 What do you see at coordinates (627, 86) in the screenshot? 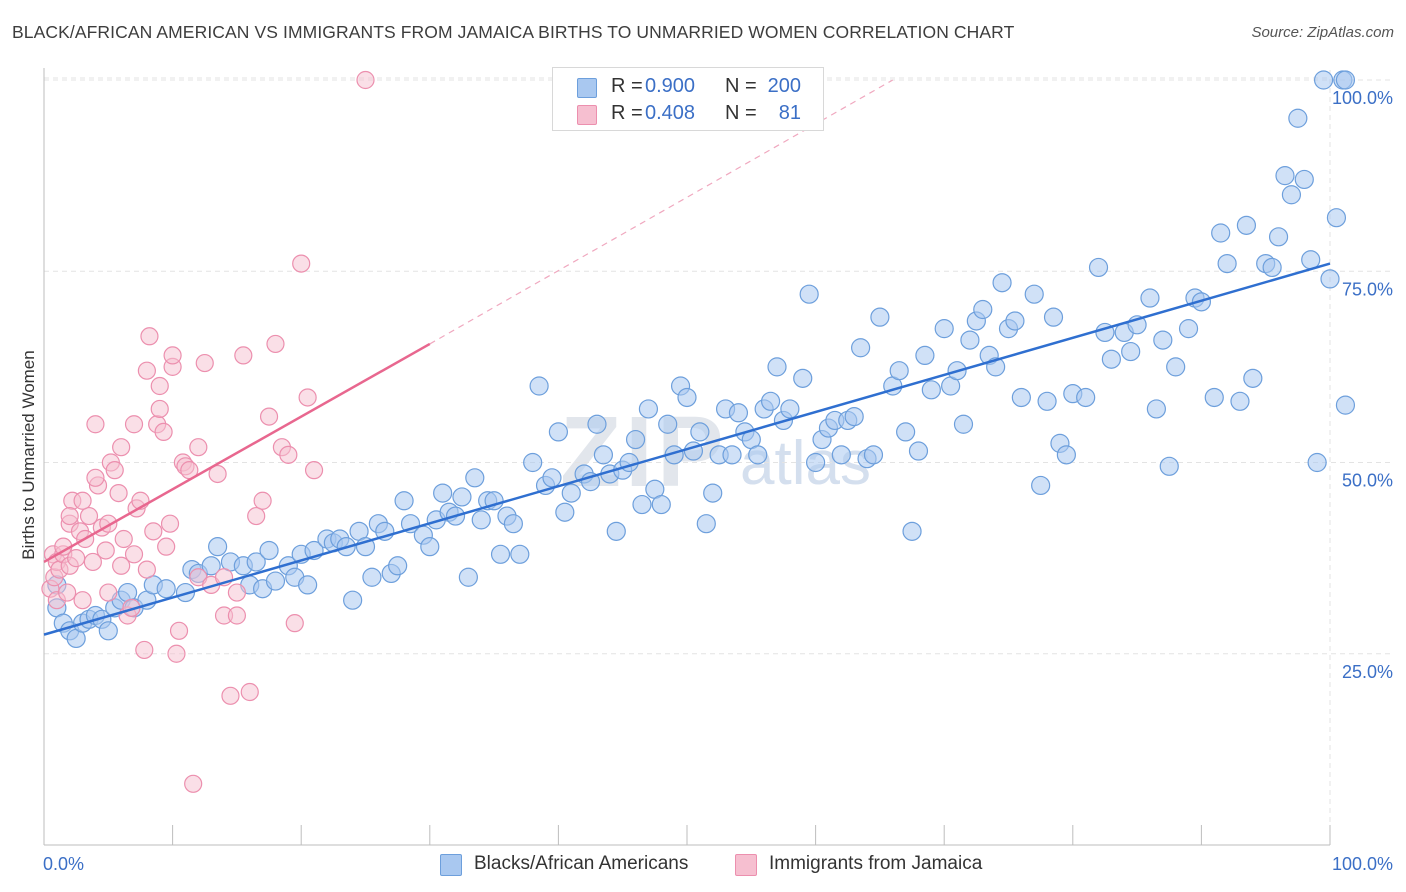
I see `legend-r-label: R =` at bounding box center [627, 86].